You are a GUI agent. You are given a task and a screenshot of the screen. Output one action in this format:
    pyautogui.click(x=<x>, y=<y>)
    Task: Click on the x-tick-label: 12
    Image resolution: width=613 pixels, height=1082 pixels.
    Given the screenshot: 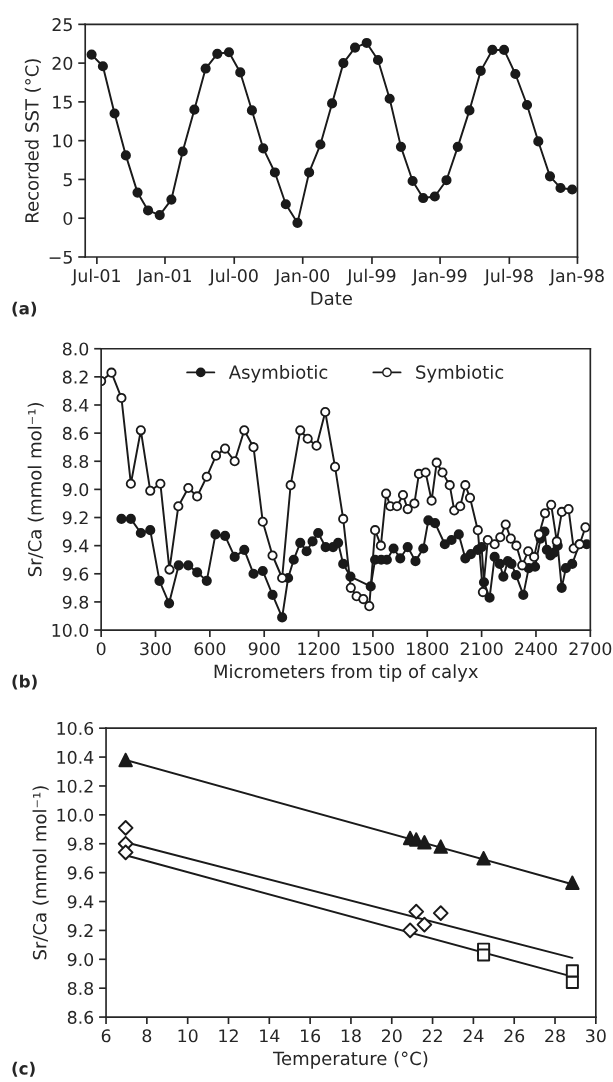 What is the action you would take?
    pyautogui.click(x=228, y=1036)
    